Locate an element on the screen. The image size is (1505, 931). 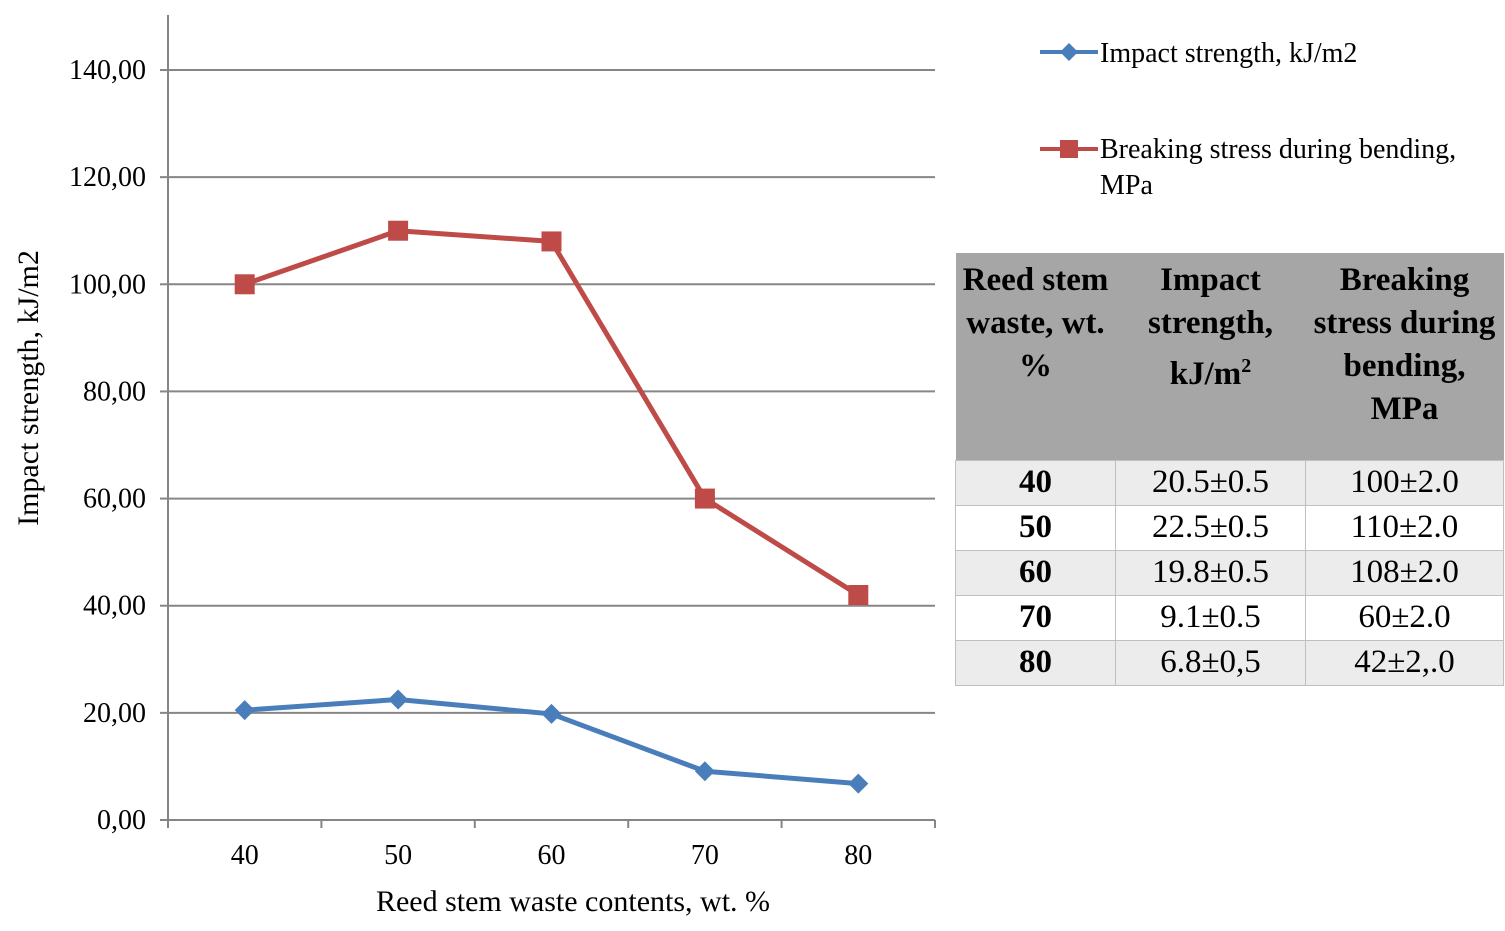
y-tick-label: 40,00 is located at coordinates (114, 606).